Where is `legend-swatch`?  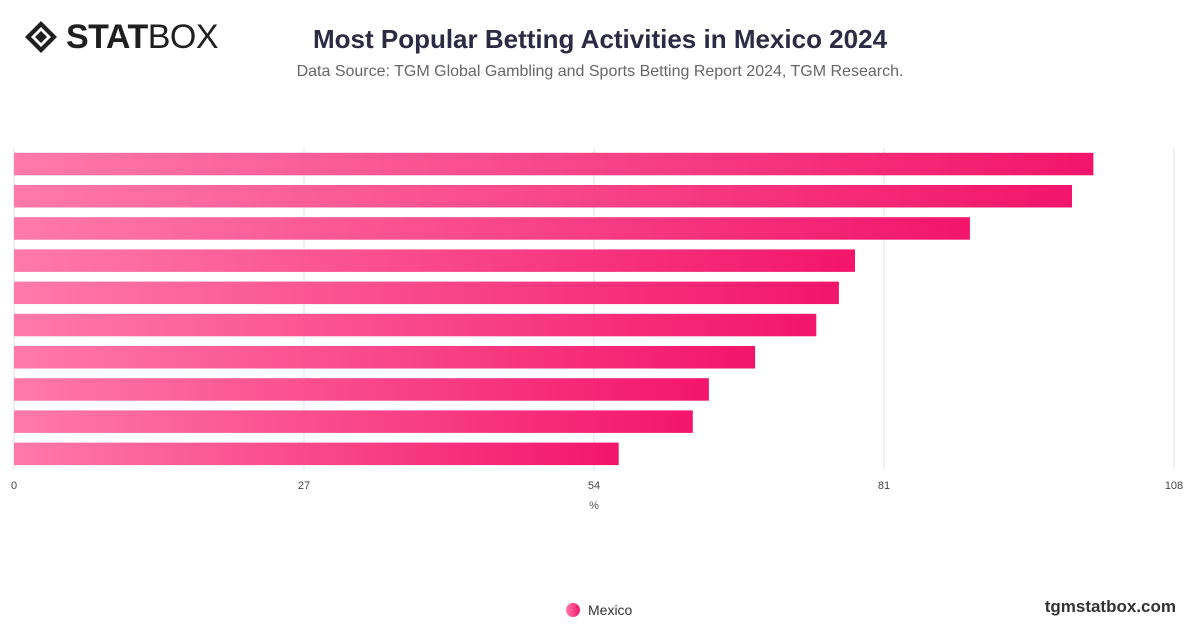
legend-swatch is located at coordinates (573, 610).